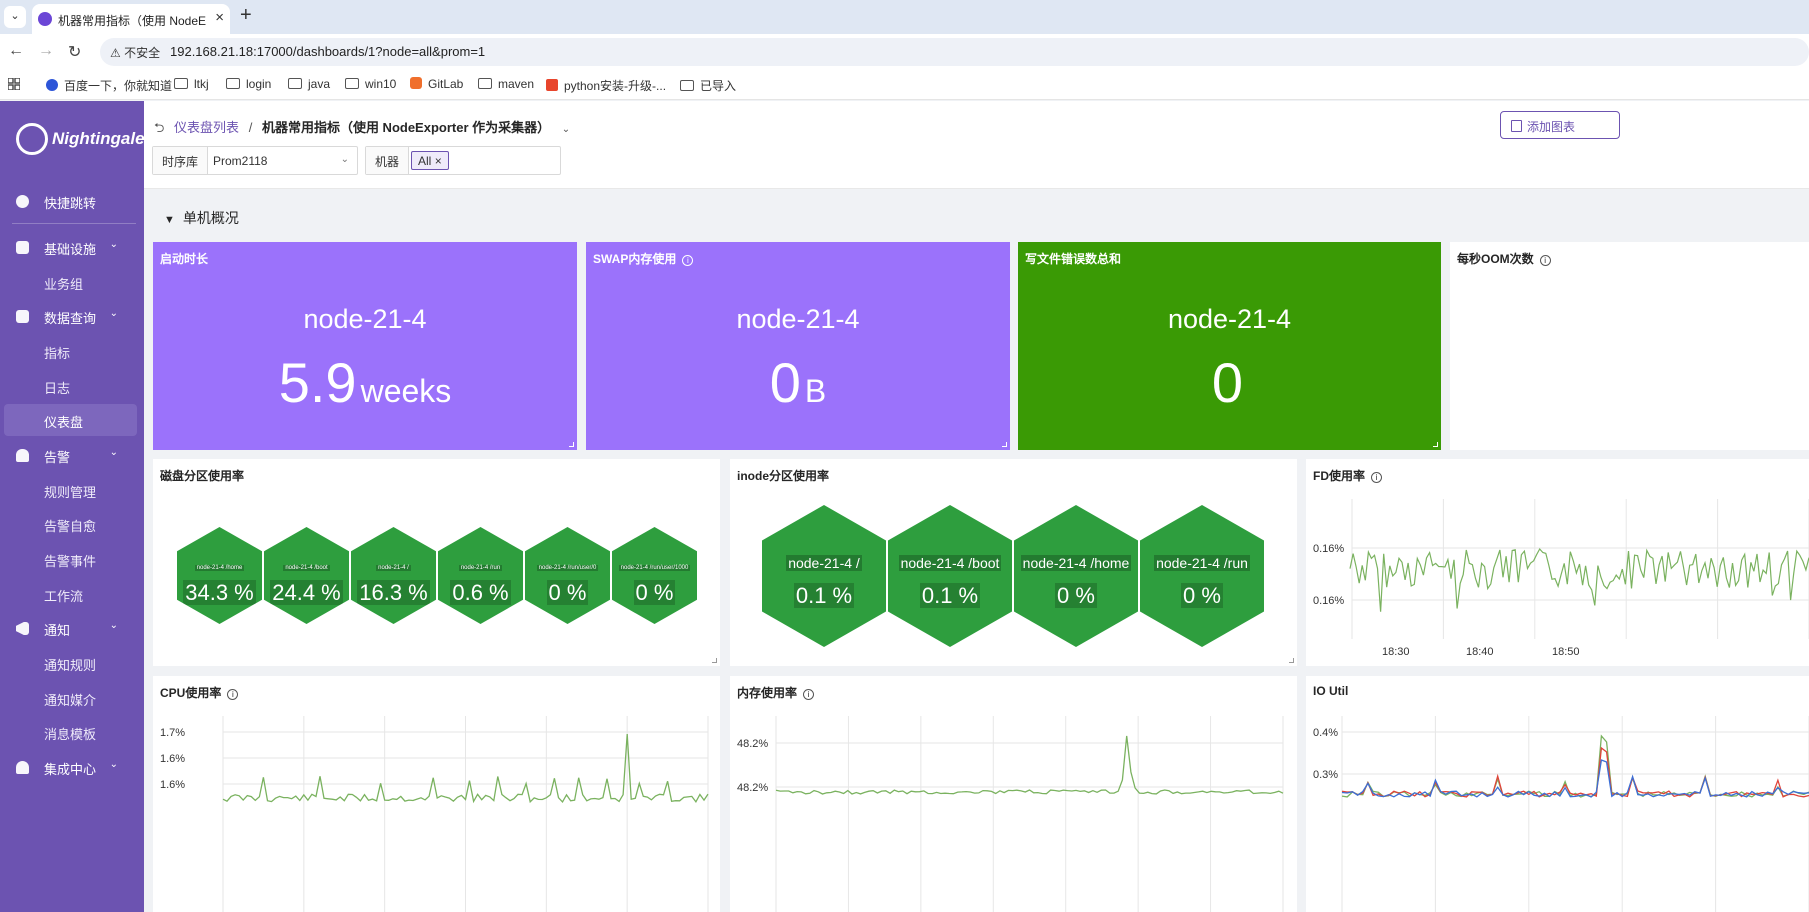  What do you see at coordinates (201, 218) in the screenshot?
I see `row-section-title: ▼ 单机概况` at bounding box center [201, 218].